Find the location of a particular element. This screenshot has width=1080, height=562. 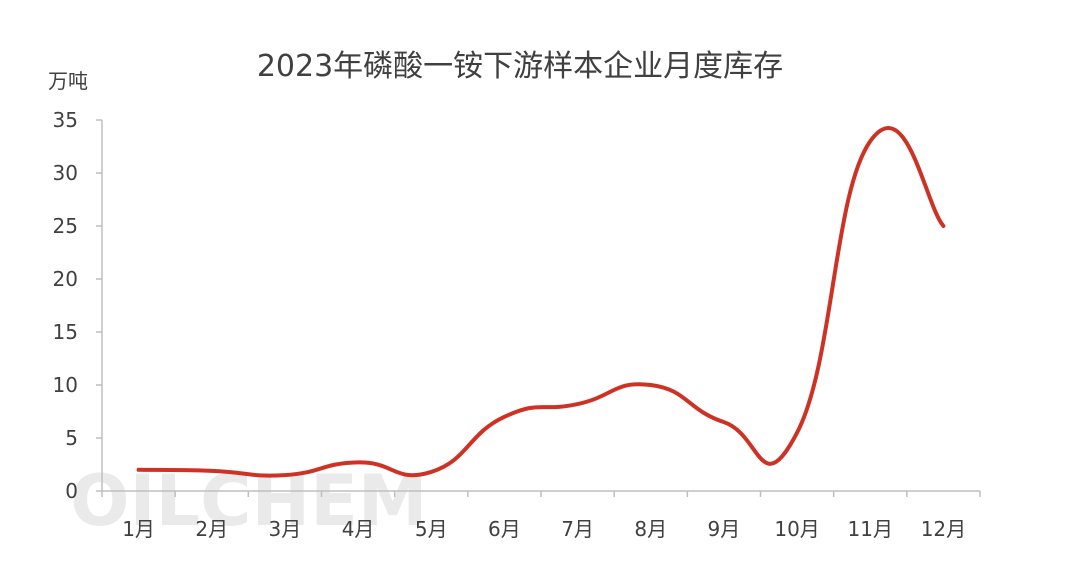

x-tick-label: 2月 is located at coordinates (211, 529).